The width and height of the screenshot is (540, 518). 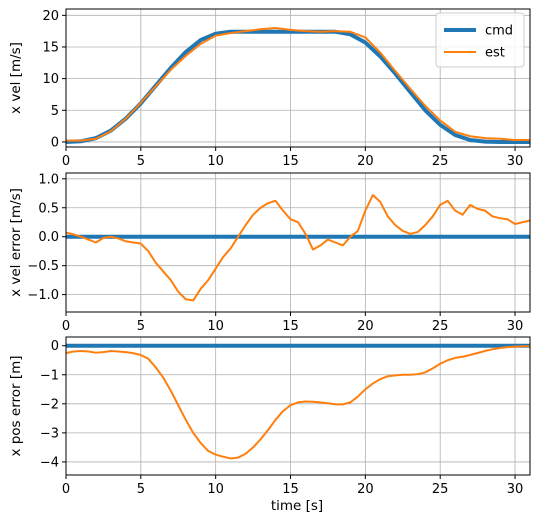 What do you see at coordinates (16, 78) in the screenshot?
I see `y-axis-label: x vel [m/s]` at bounding box center [16, 78].